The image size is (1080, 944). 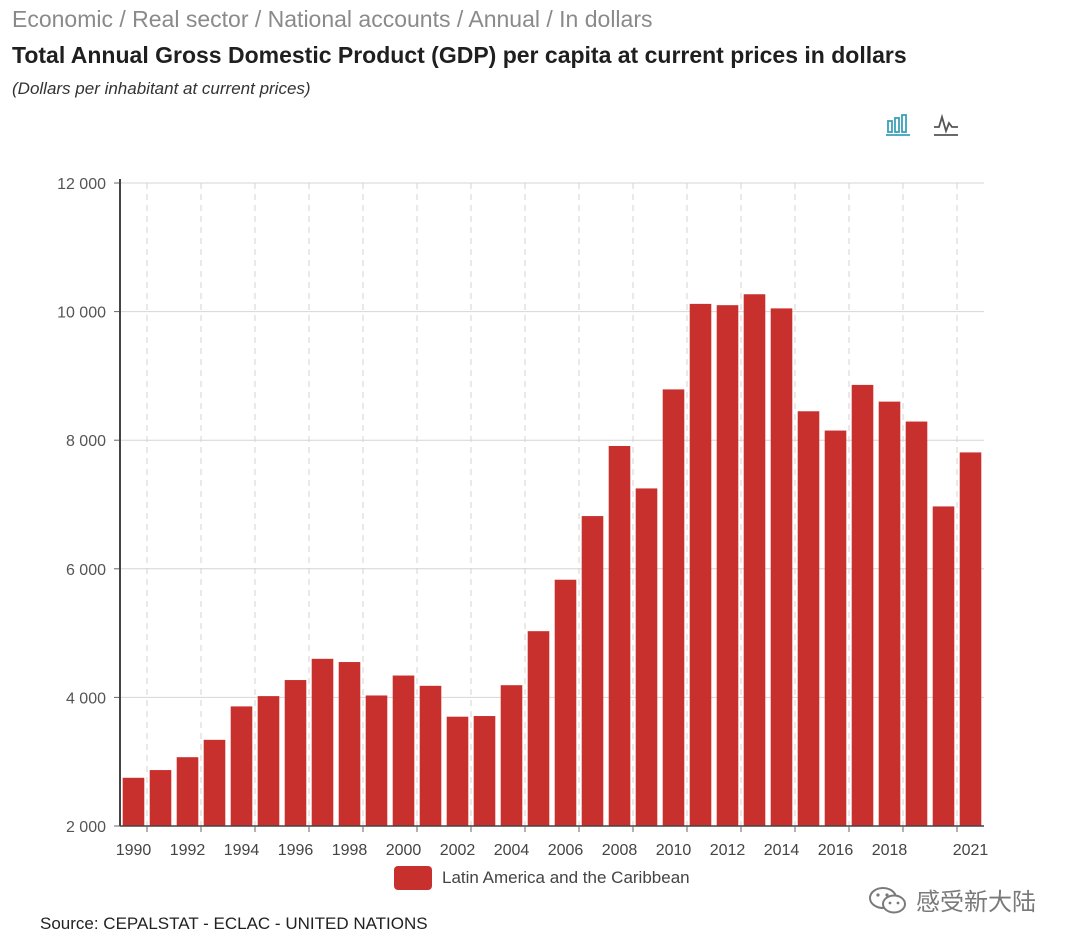 What do you see at coordinates (457, 771) in the screenshot?
I see `bar-2002` at bounding box center [457, 771].